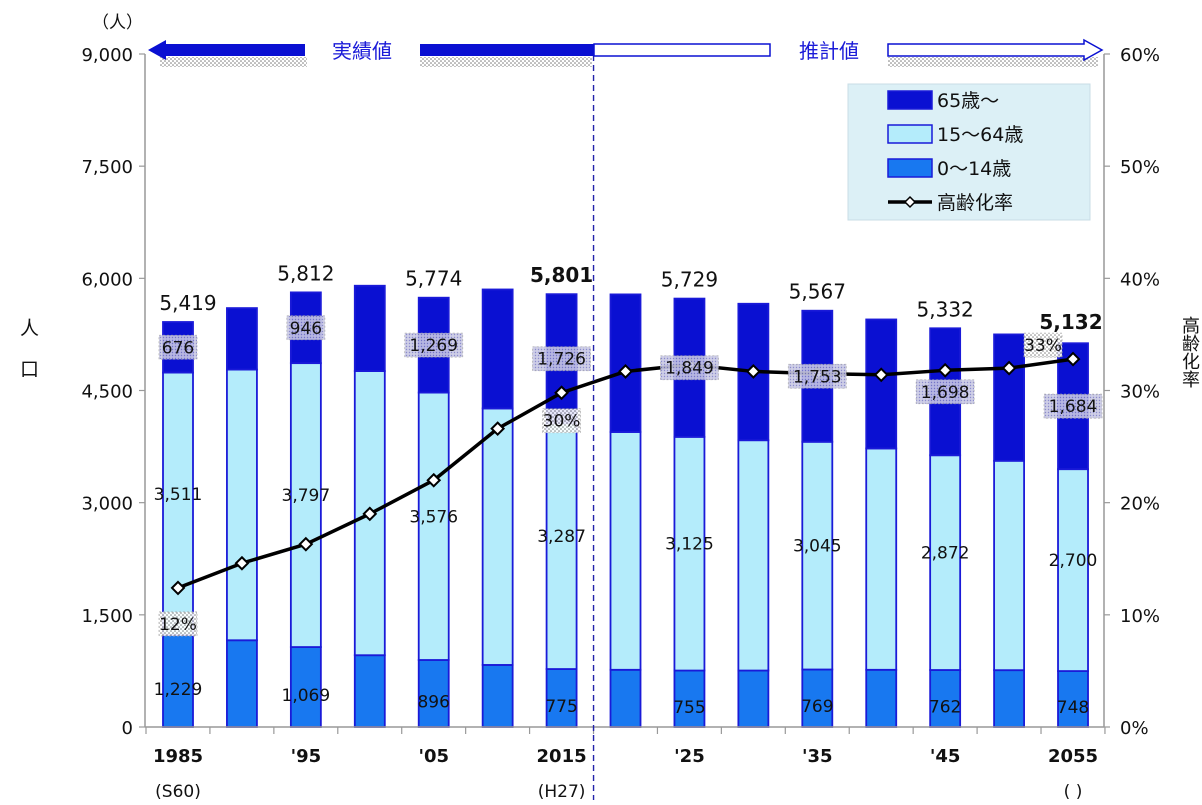  What do you see at coordinates (117, 20) in the screenshot?
I see `y-unit-label: （人）` at bounding box center [117, 20].